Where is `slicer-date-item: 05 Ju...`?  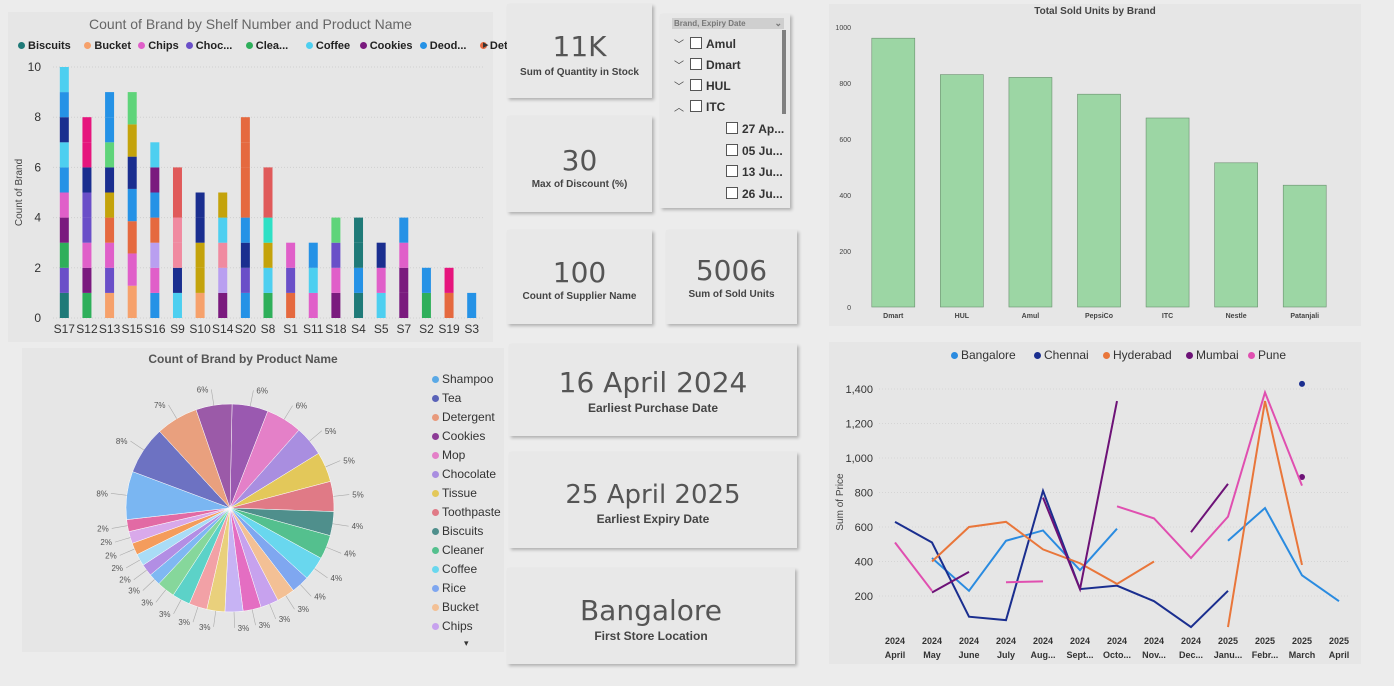 slicer-date-item: 05 Ju... is located at coordinates (754, 153).